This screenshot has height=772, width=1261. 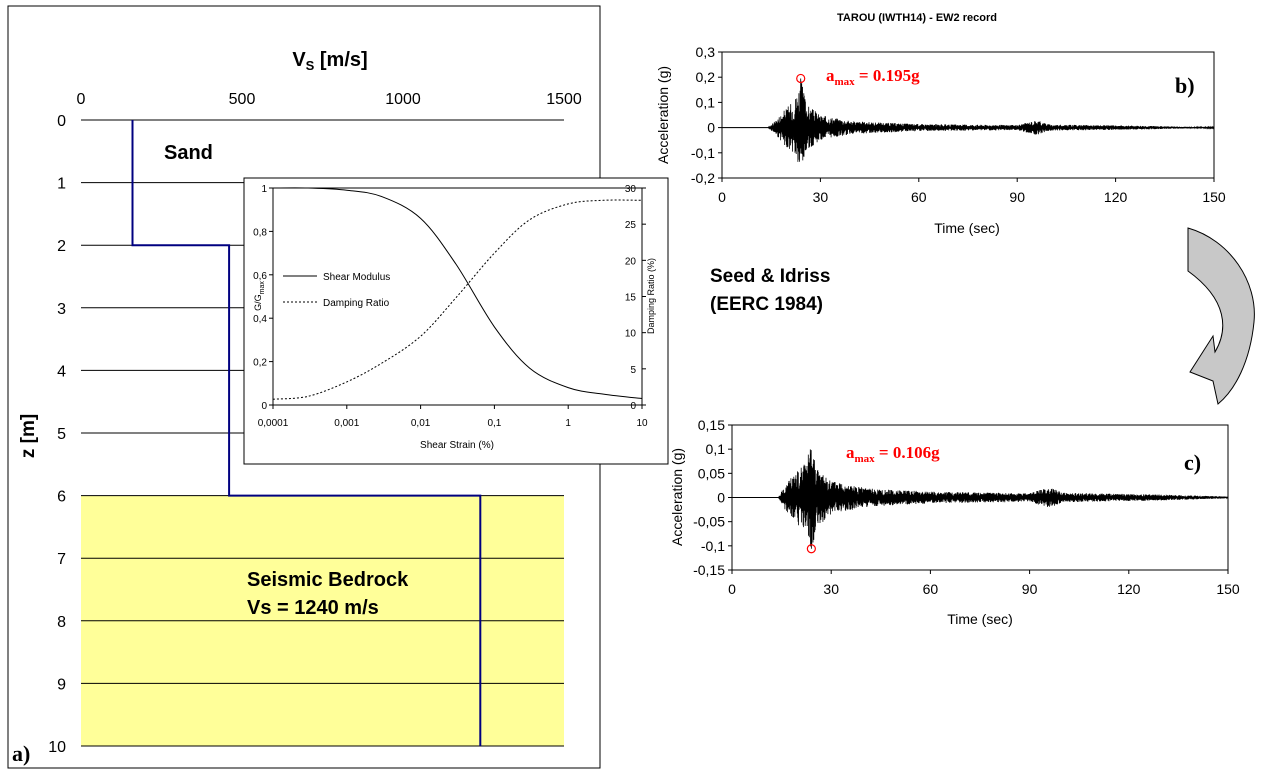 I want to click on bedrock-vs-label: Vs = 1240 m/s, so click(x=313, y=608).